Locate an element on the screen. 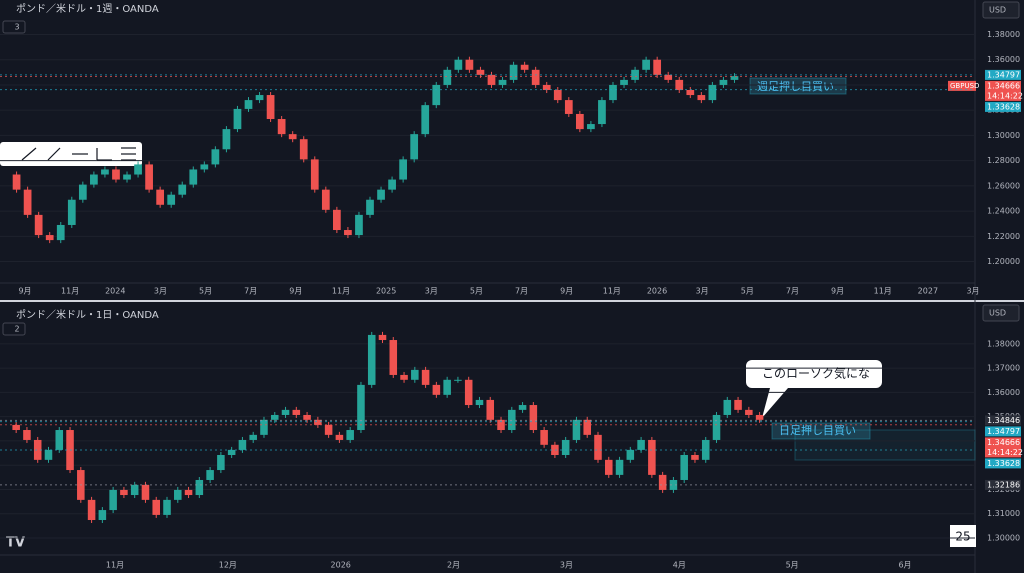 This screenshot has width=1024, height=573. annotation: 週足押し目買い is located at coordinates (795, 86).